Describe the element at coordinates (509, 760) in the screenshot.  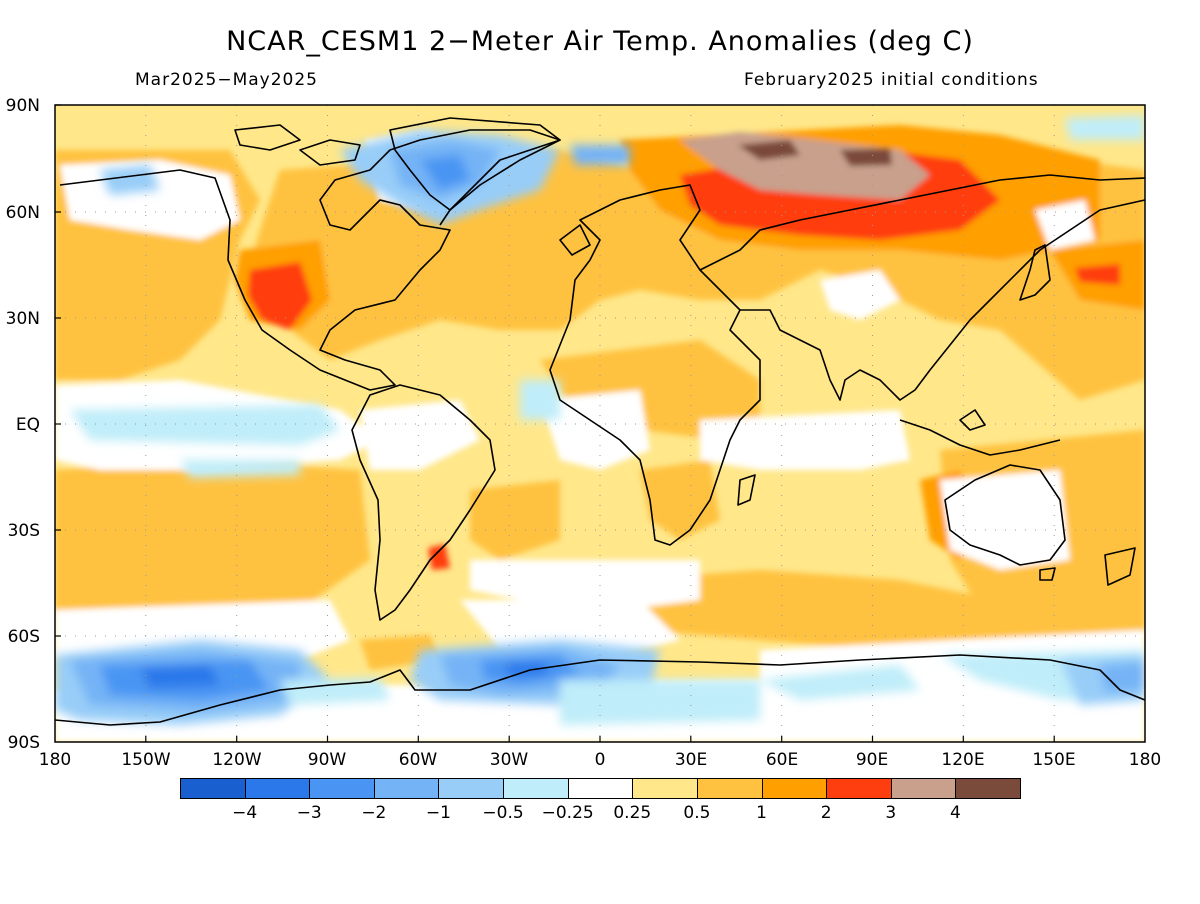
I see `lon-label: 30W` at that location.